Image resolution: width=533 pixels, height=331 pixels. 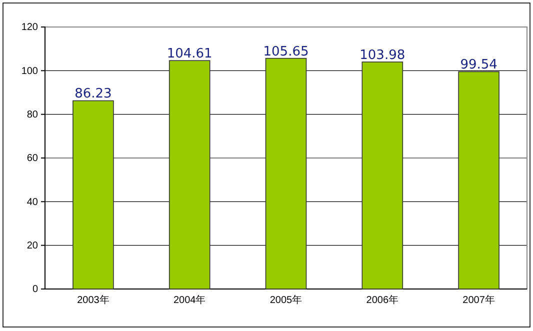 I want to click on y-tick-label: 0, so click(x=35, y=290).